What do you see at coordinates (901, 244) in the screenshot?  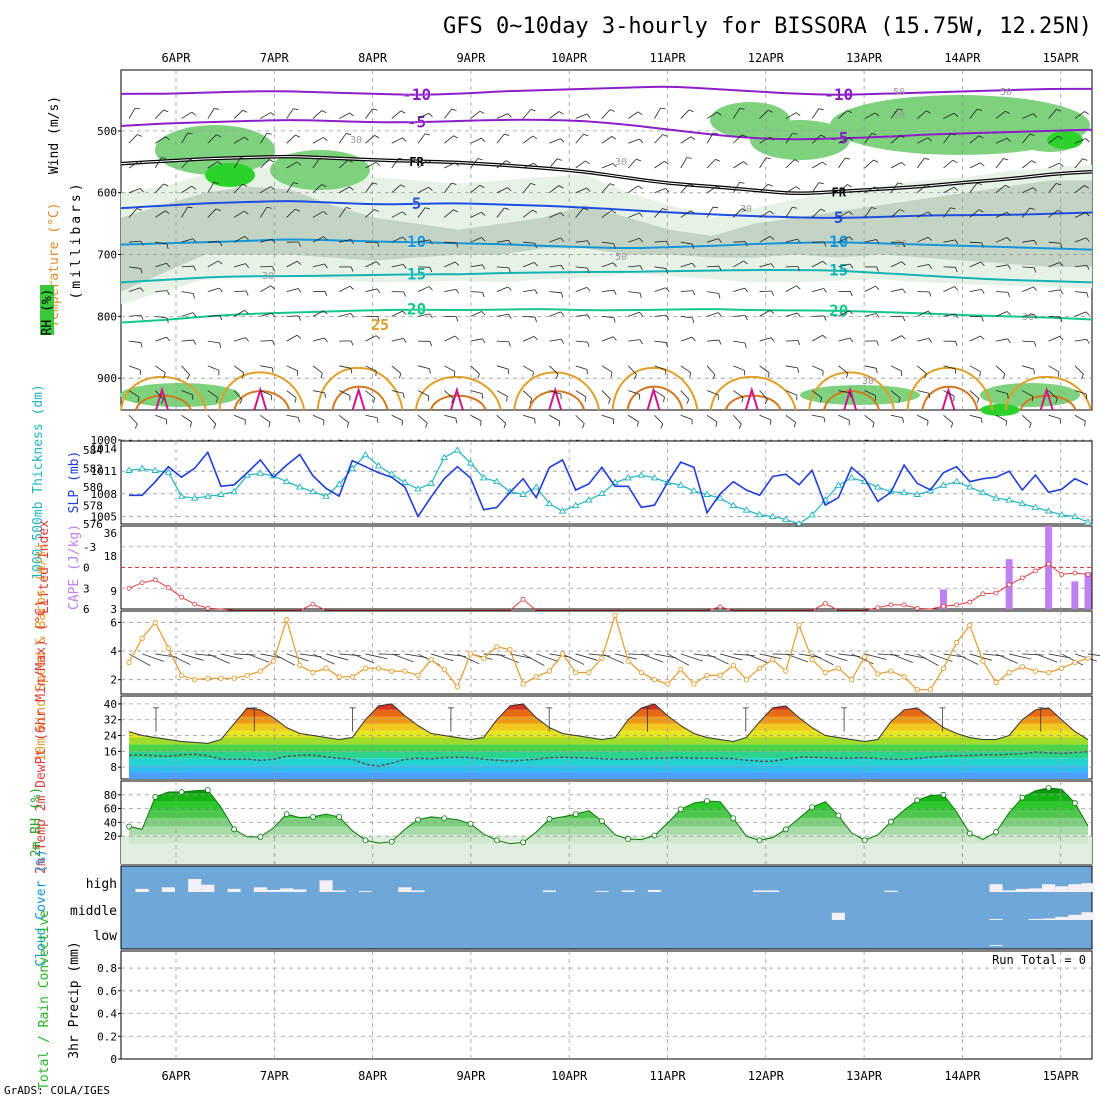 I see `rh-contour-label: 30` at bounding box center [901, 244].